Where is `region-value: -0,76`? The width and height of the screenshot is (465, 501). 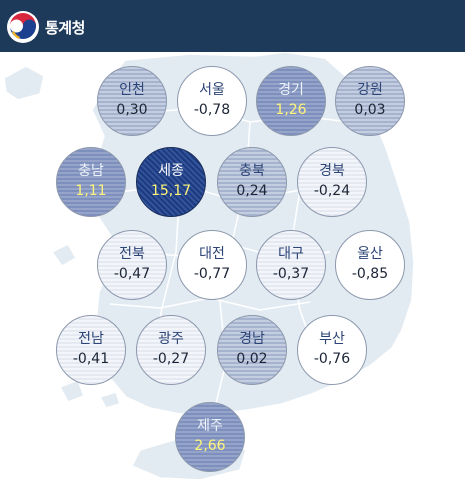 region-value: -0,76 is located at coordinates (332, 359).